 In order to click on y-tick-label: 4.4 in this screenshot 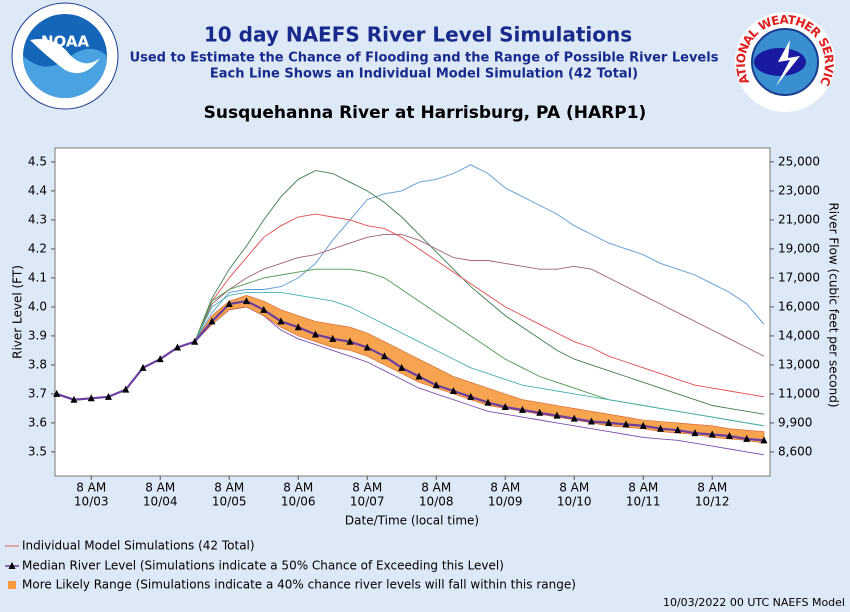, I will do `click(37, 190)`.